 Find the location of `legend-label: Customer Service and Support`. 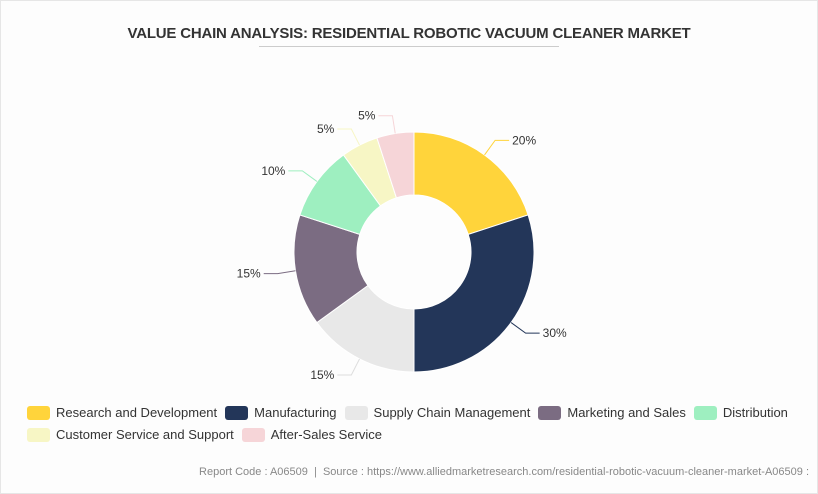

legend-label: Customer Service and Support is located at coordinates (145, 434).